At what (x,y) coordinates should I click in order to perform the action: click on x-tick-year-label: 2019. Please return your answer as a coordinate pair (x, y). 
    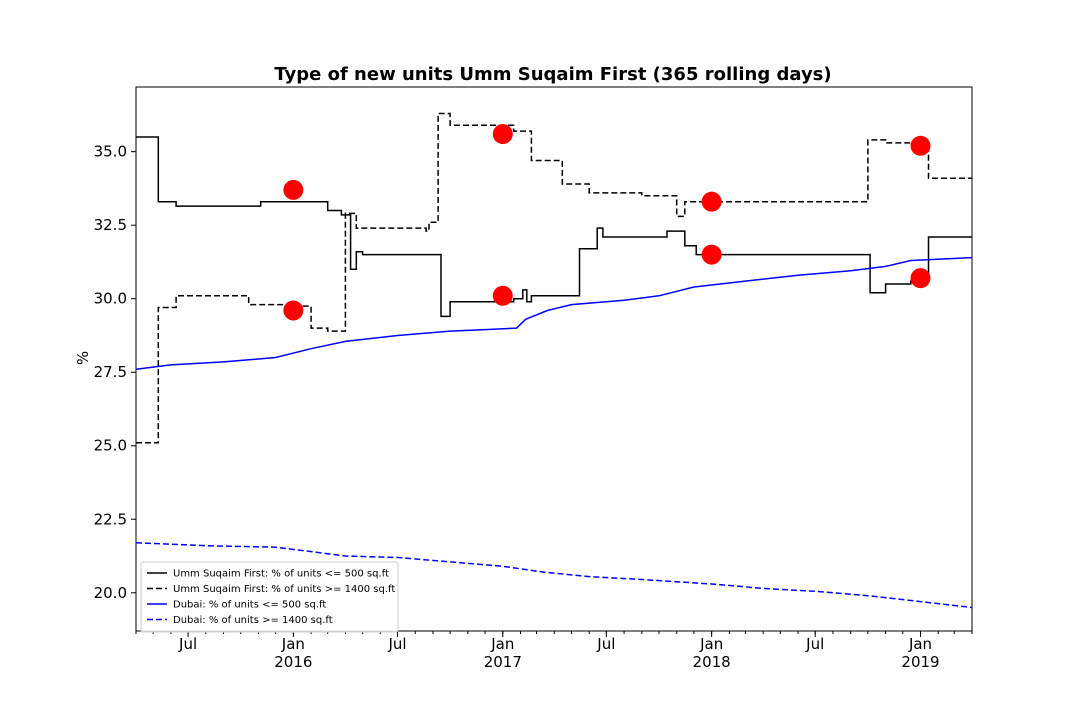
    Looking at the image, I should click on (920, 662).